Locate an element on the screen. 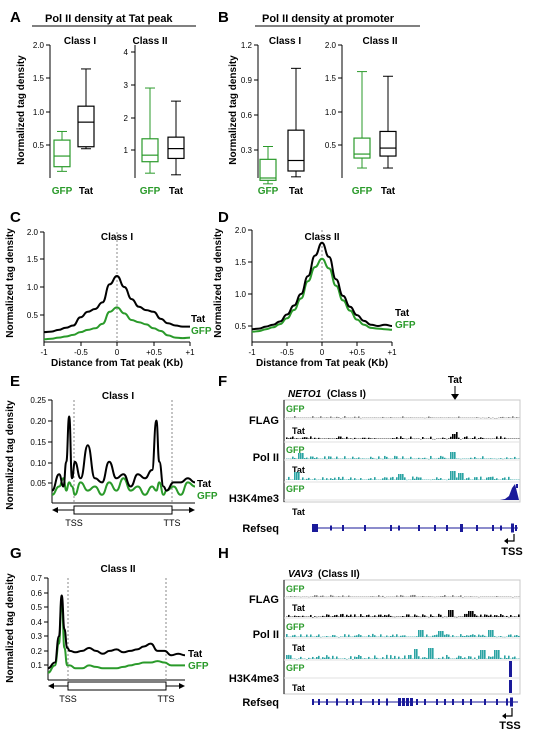 The width and height of the screenshot is (538, 741). box-iqr is located at coordinates (388, 143).